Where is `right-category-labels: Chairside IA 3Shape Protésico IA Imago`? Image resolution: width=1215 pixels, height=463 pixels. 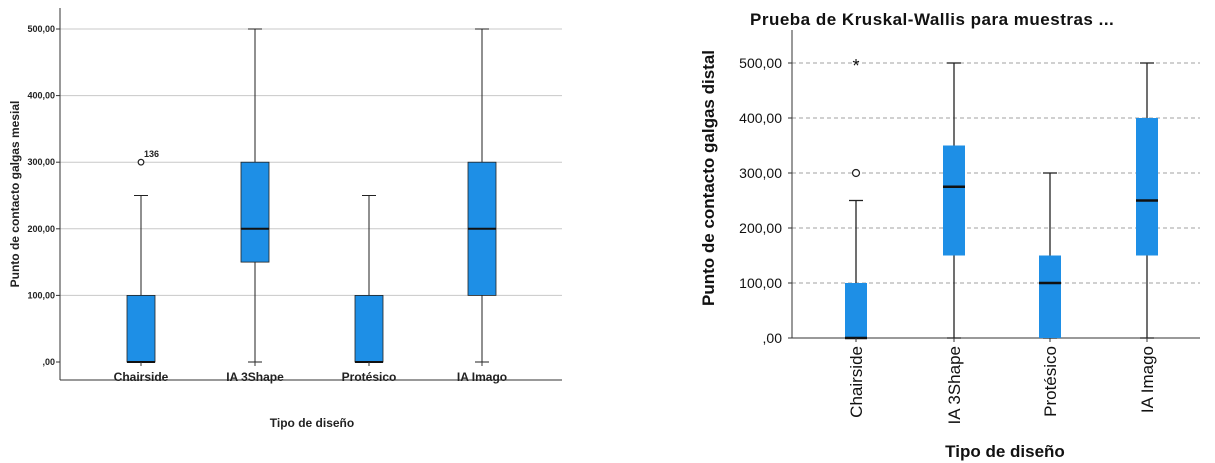 right-category-labels: Chairside IA 3Shape Protésico IA Imago is located at coordinates (1002, 381).